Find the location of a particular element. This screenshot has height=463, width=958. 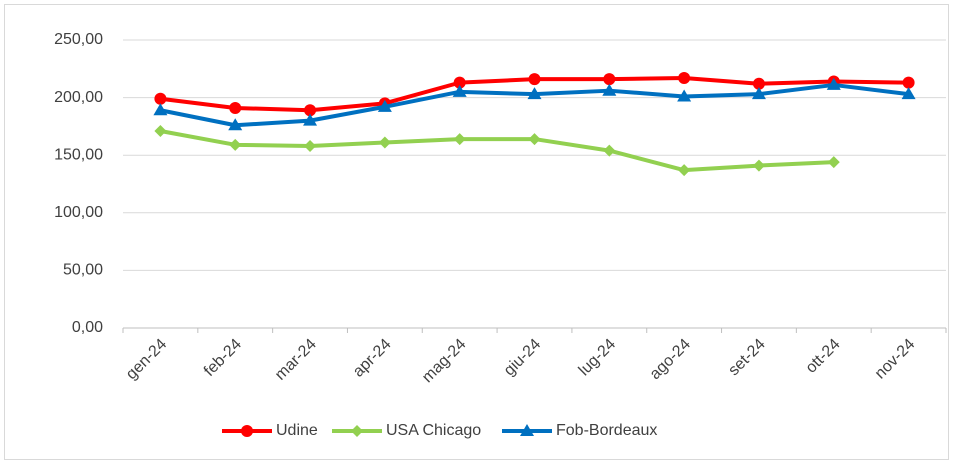

y-tick-label: 250,00 is located at coordinates (78, 39).